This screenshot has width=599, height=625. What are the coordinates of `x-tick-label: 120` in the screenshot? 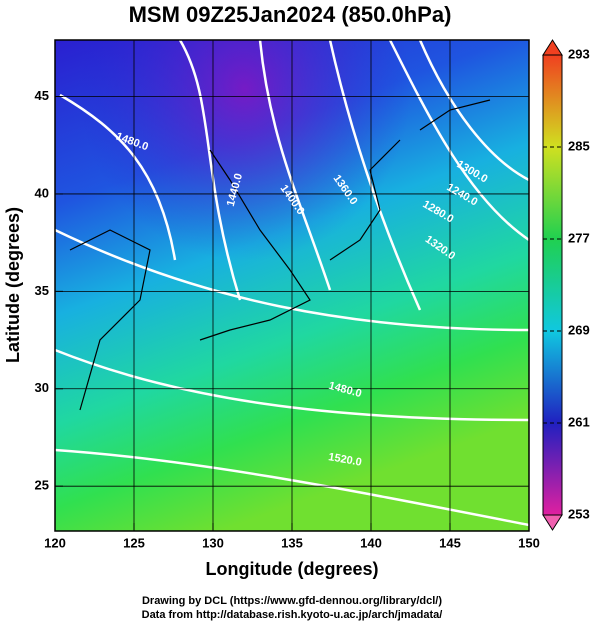 It's located at (55, 542).